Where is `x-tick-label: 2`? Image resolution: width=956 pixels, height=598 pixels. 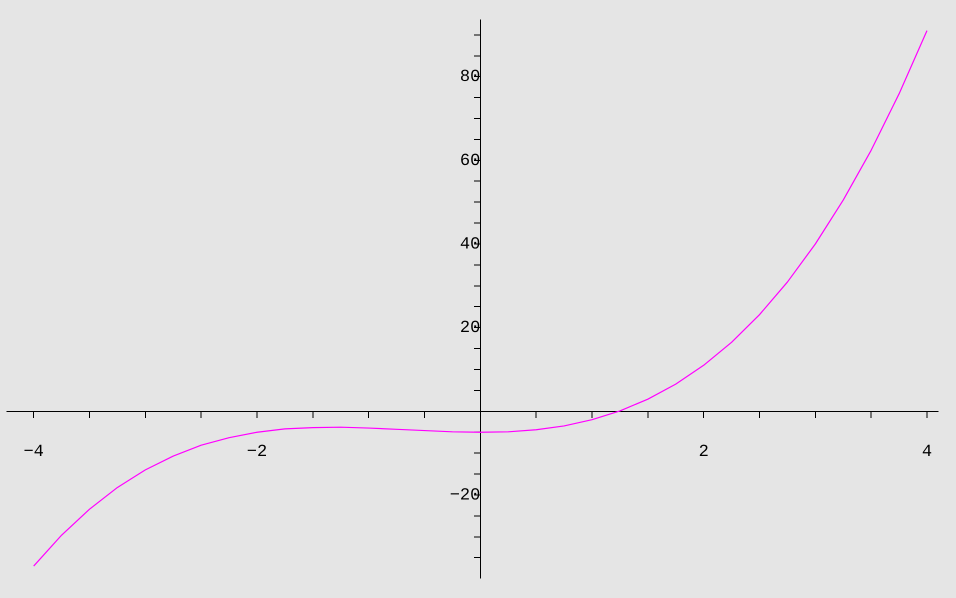
x-tick-label: 2 is located at coordinates (703, 452).